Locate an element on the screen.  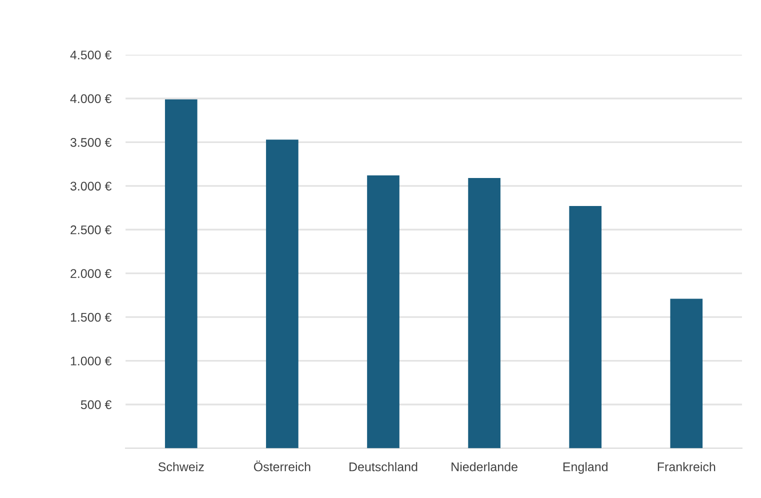
x-tick-label: Deutschland is located at coordinates (384, 467).